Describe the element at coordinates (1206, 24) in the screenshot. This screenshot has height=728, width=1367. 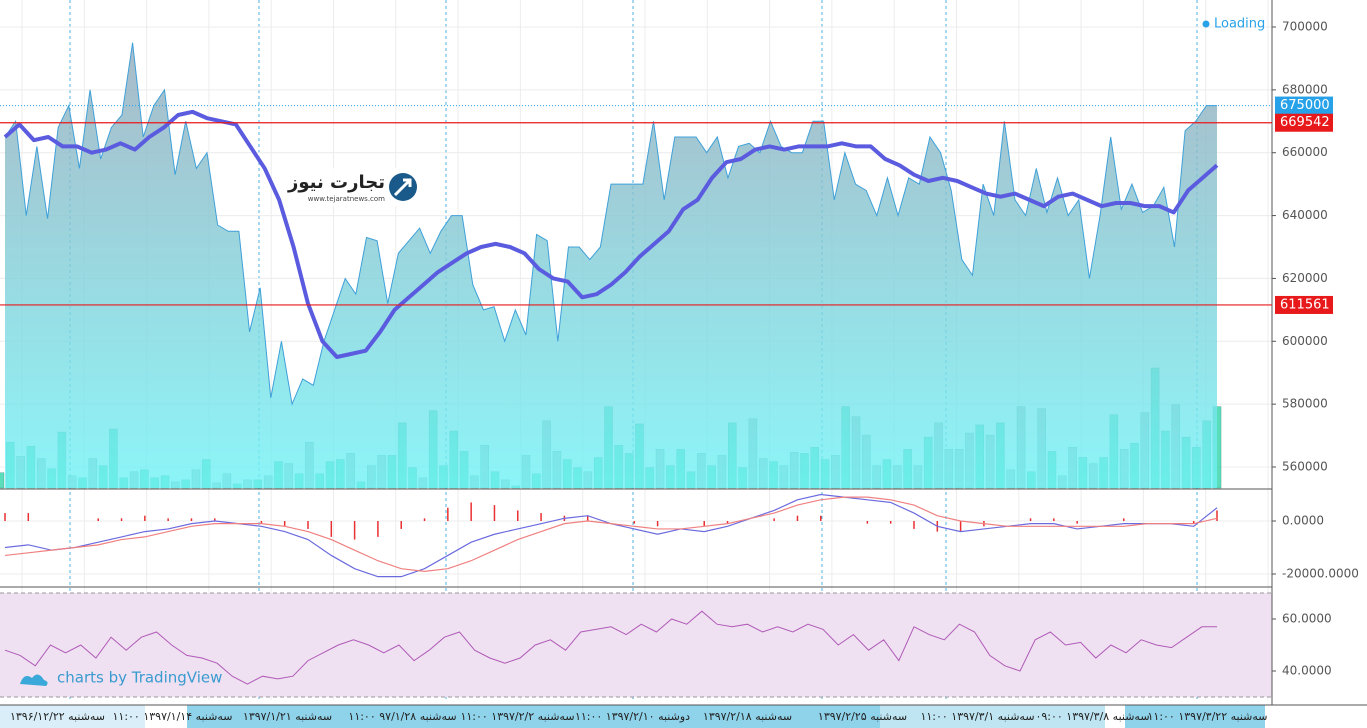
I see `status-dot` at that location.